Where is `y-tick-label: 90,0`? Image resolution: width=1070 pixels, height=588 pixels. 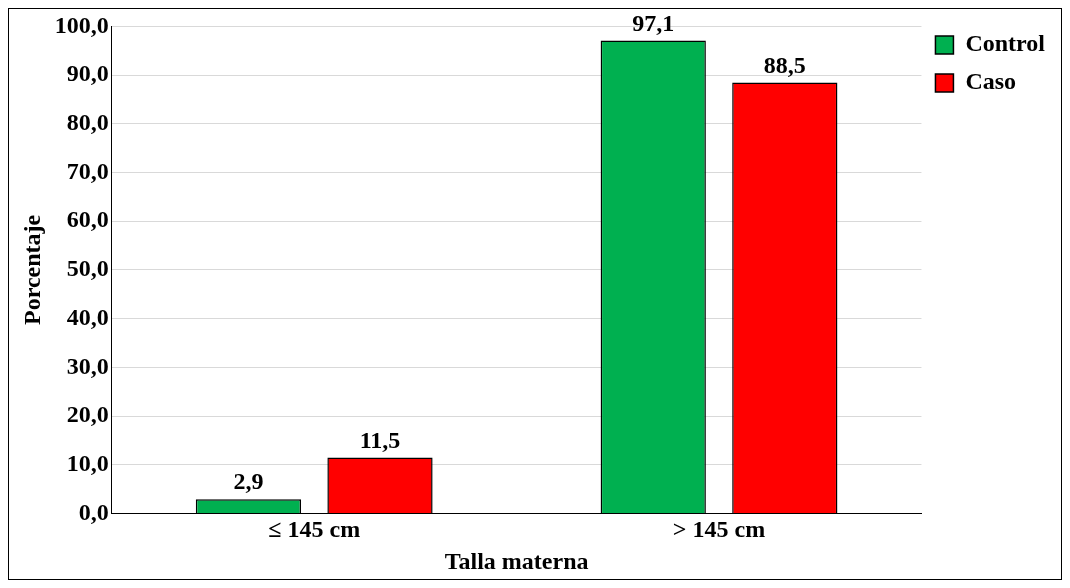
y-tick-label: 90,0 is located at coordinates (87, 73).